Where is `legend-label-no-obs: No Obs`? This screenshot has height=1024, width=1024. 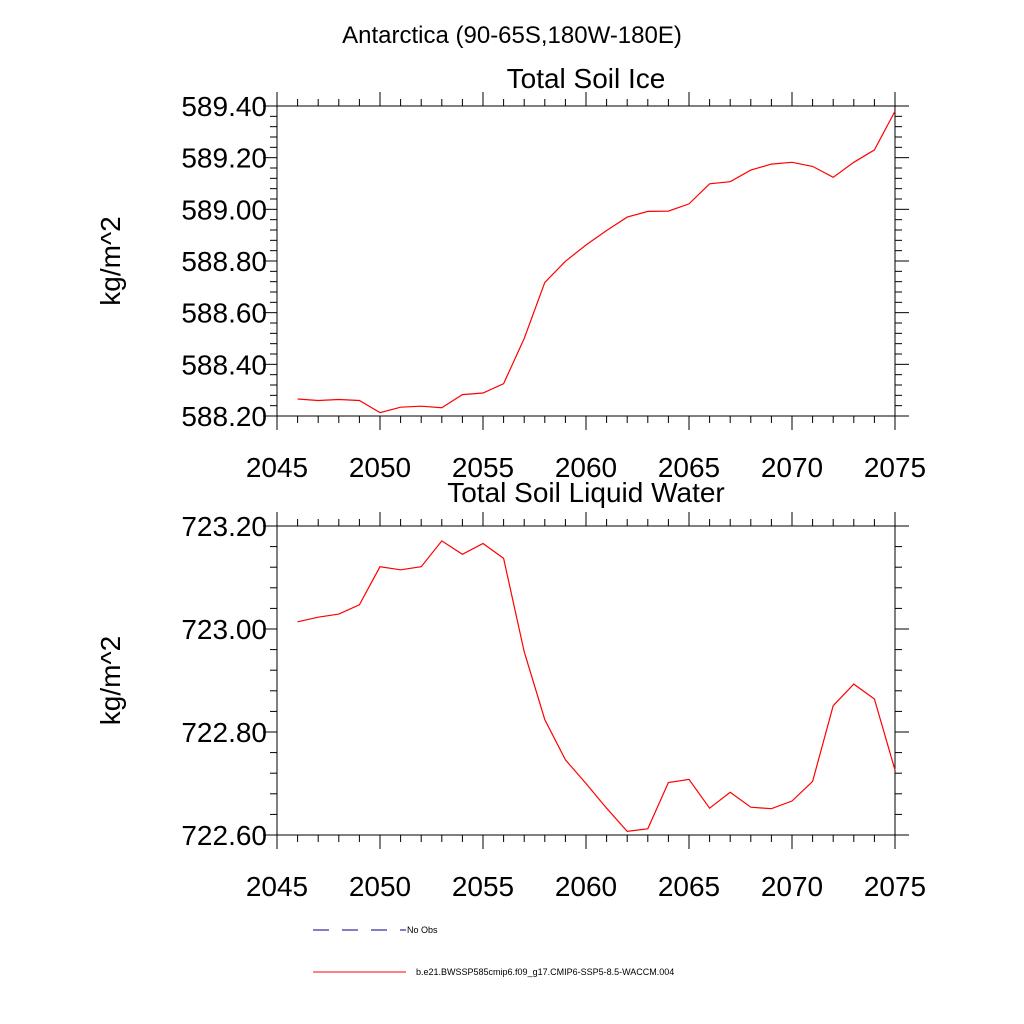
legend-label-no-obs: No Obs is located at coordinates (422, 930).